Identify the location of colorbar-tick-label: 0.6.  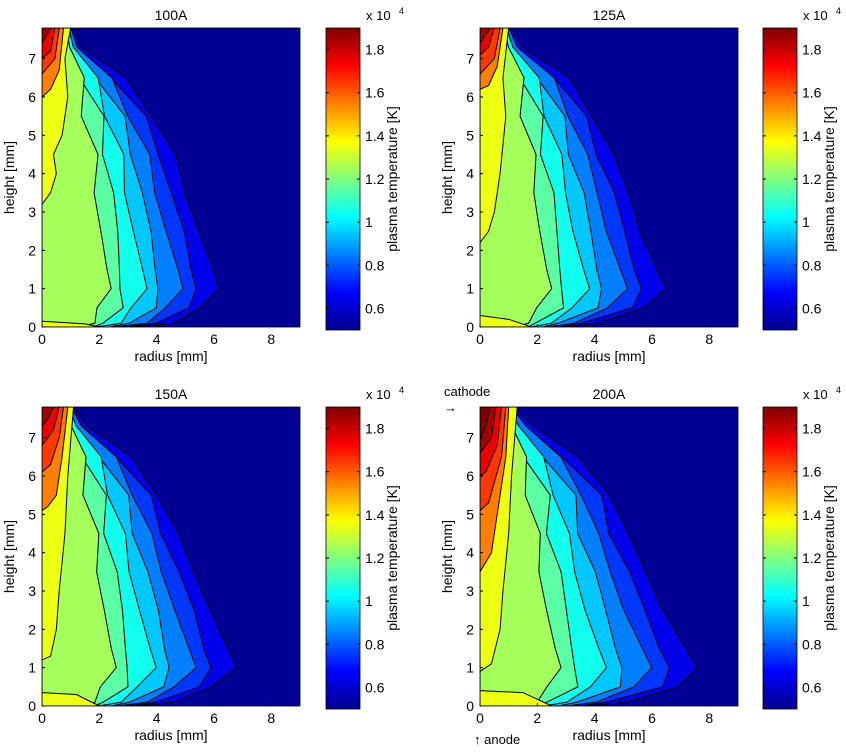
(812, 308).